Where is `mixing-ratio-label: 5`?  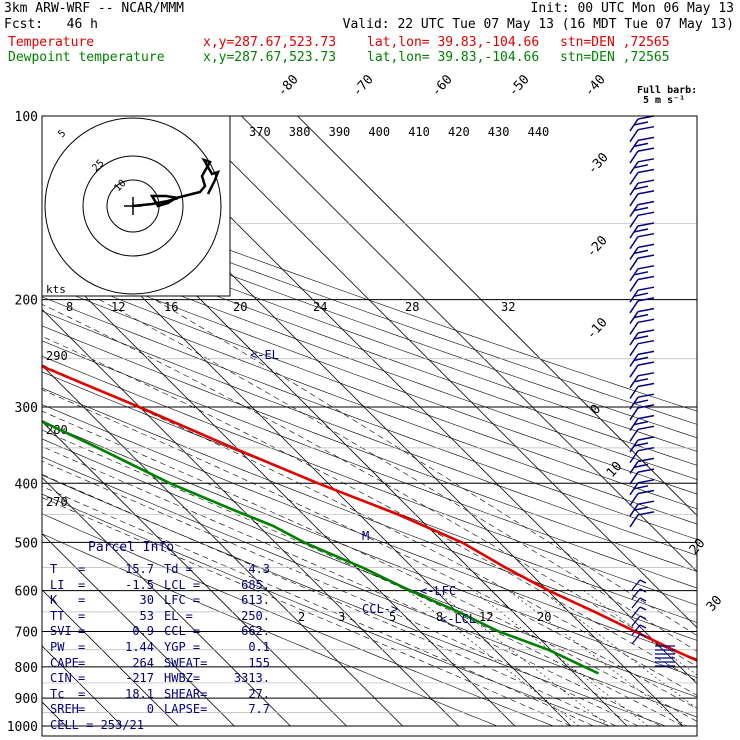 mixing-ratio-label: 5 is located at coordinates (392, 617).